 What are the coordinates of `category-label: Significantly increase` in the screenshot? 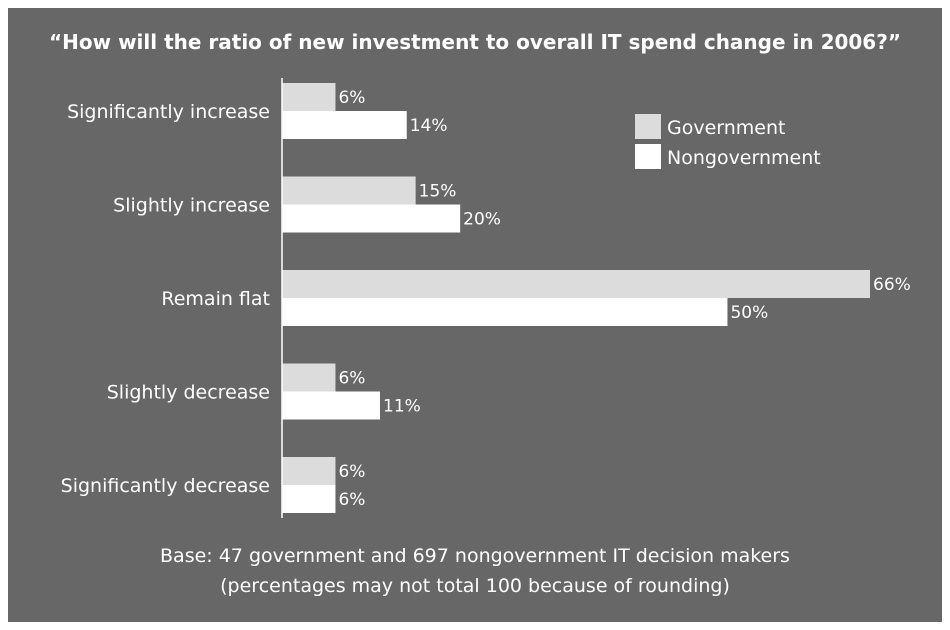 It's located at (168, 112).